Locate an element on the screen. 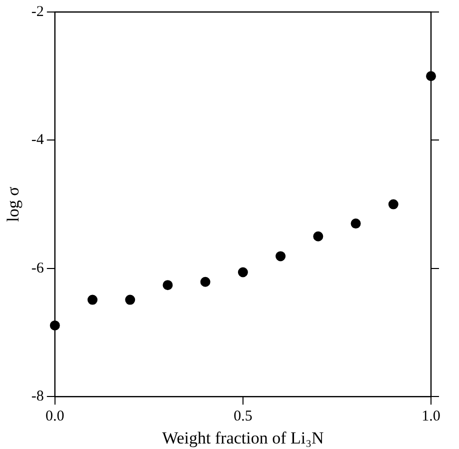 The height and width of the screenshot is (449, 459). y-tick-label: -2 is located at coordinates (37, 12).